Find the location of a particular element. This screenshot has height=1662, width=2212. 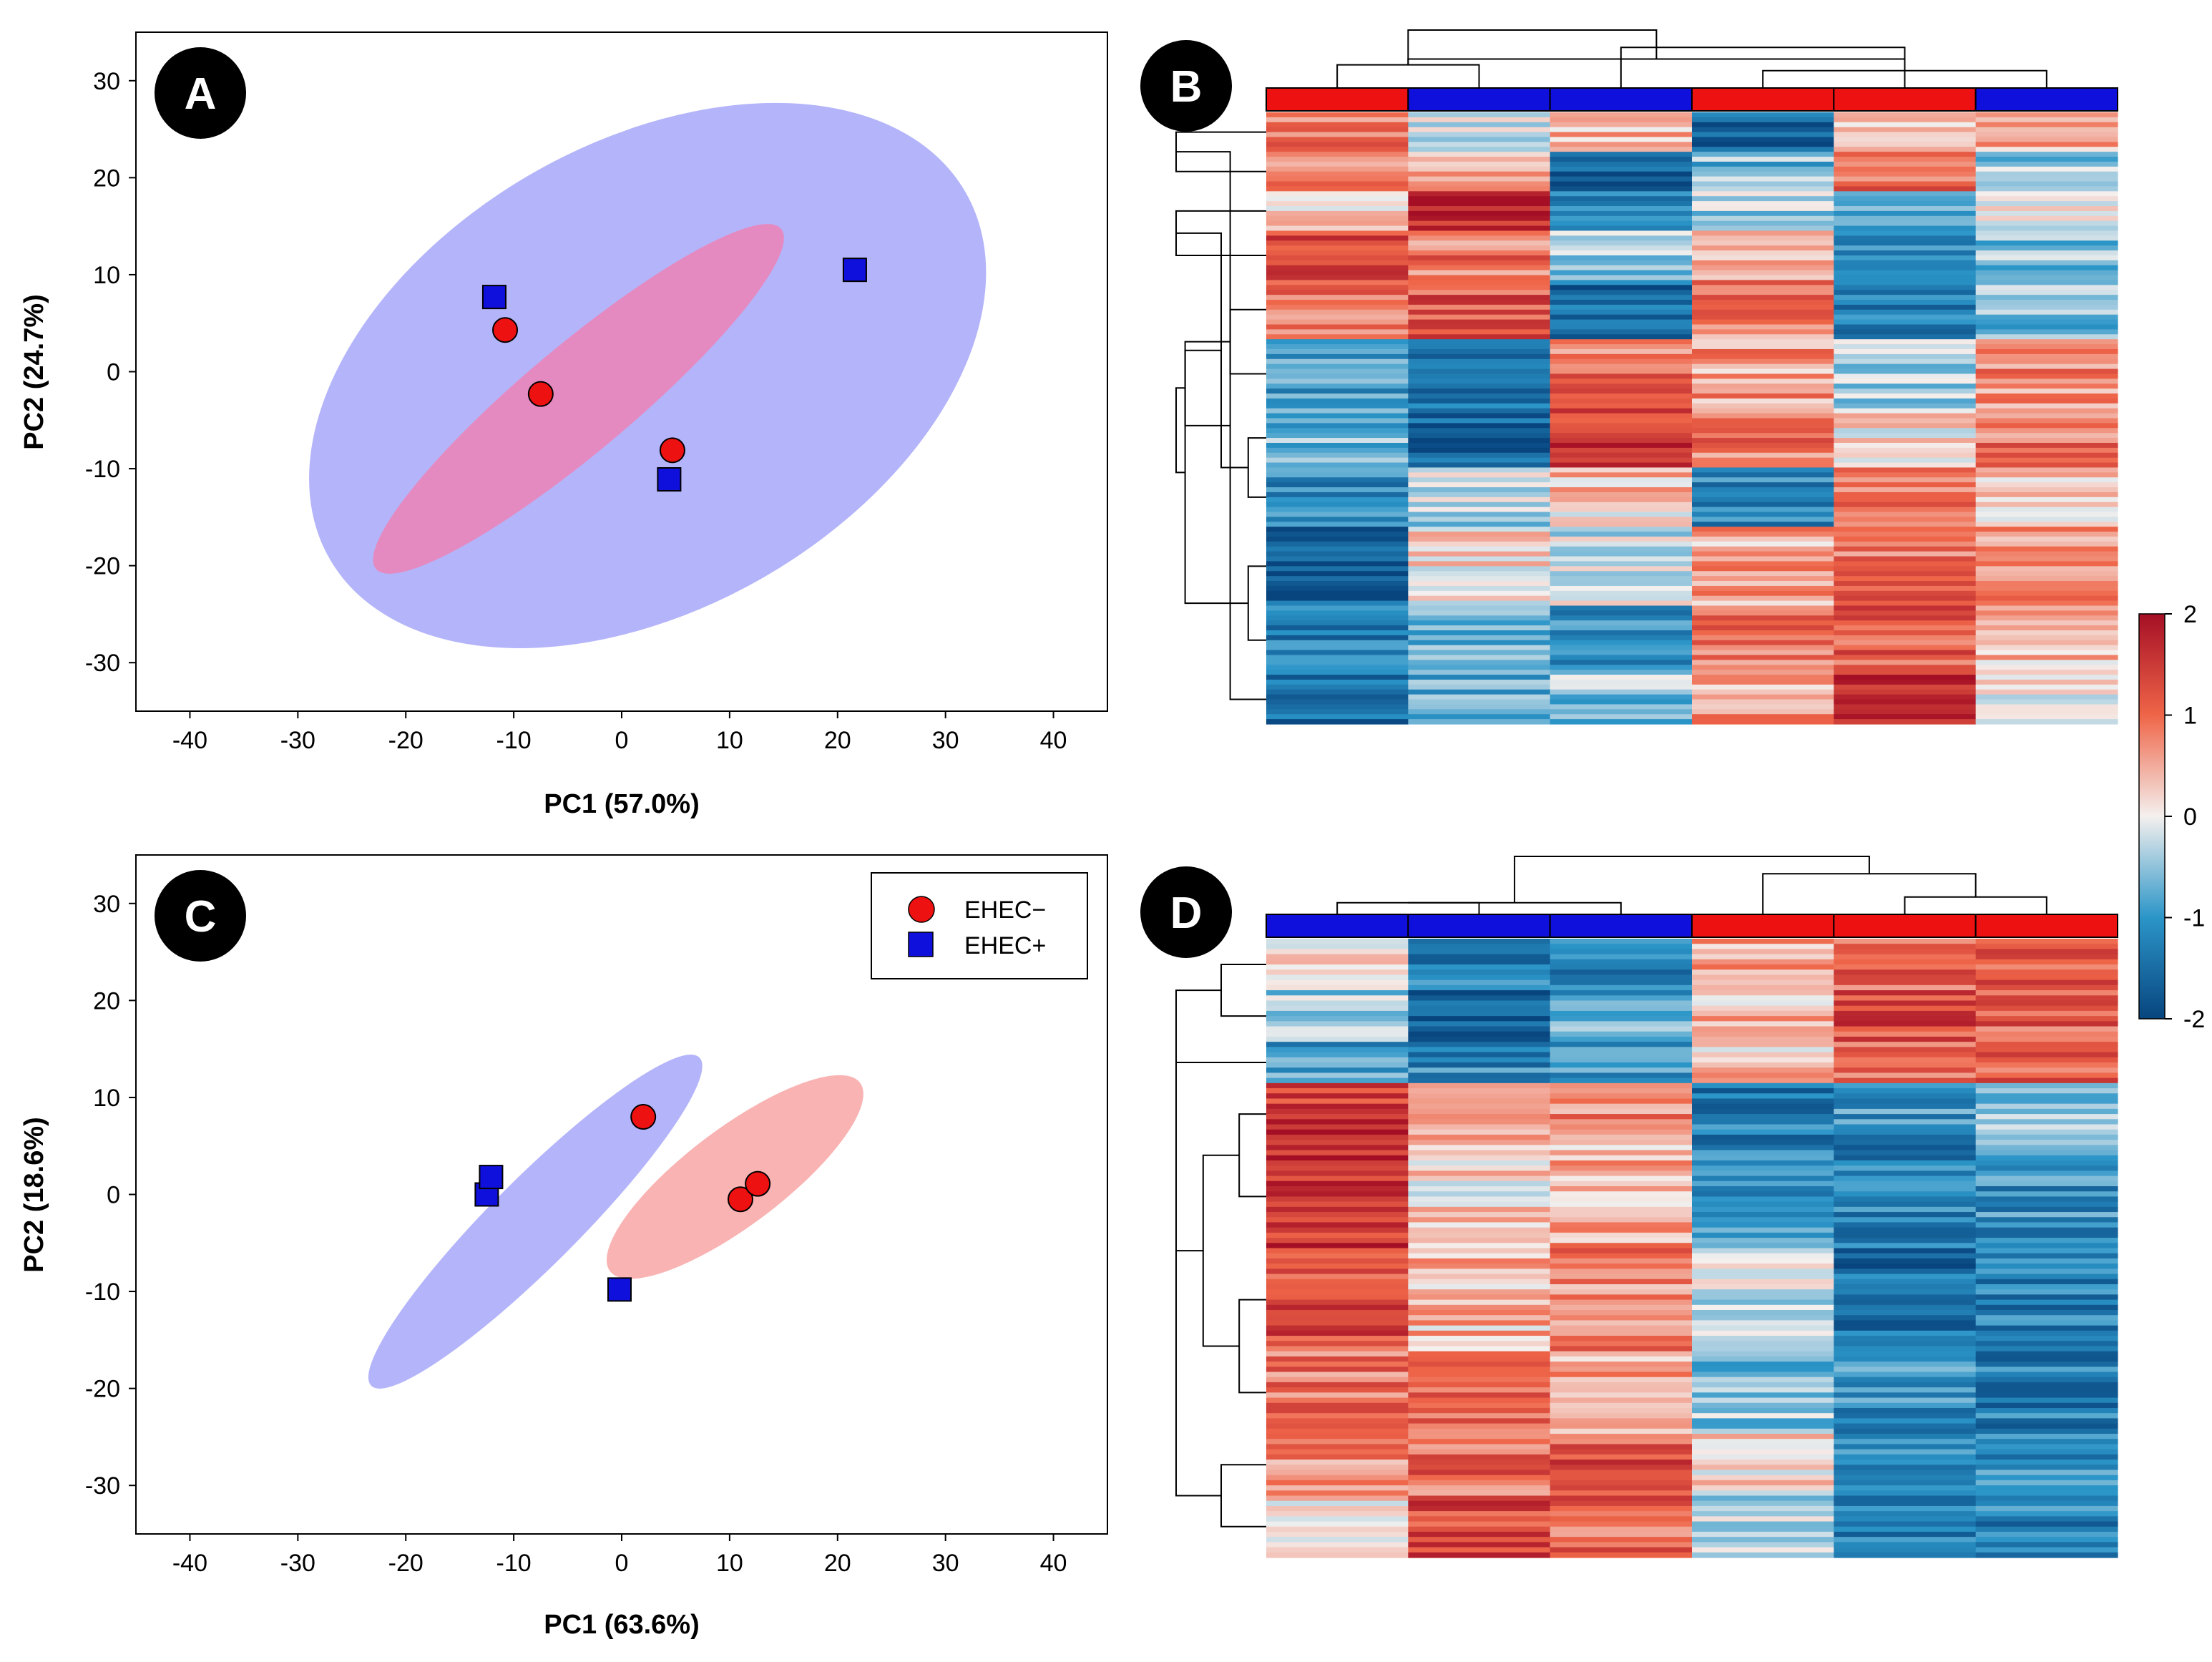

x-tick-label: 10 is located at coordinates (729, 1563).